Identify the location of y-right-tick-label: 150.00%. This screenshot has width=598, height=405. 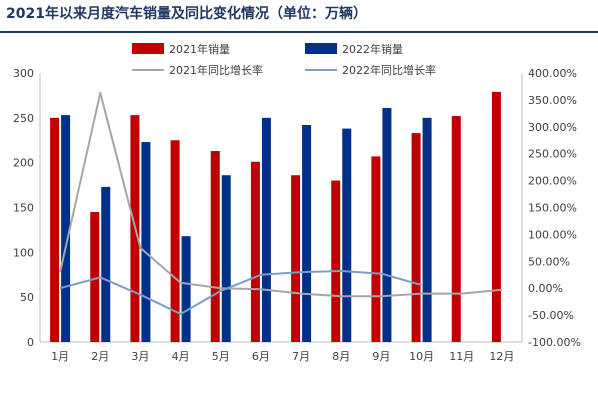
(552, 208).